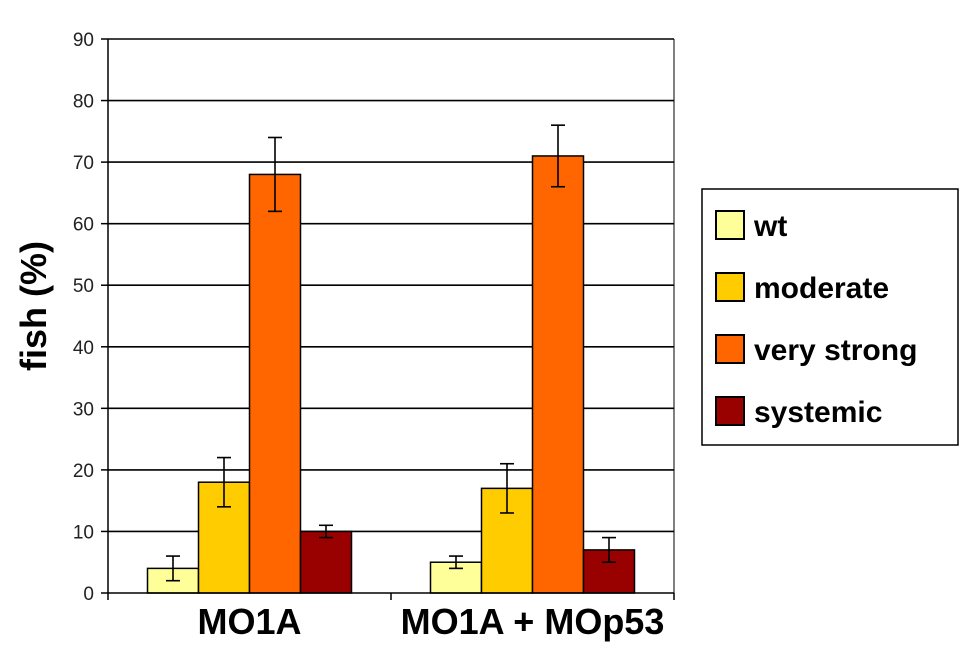 This screenshot has width=980, height=661. Describe the element at coordinates (730, 411) in the screenshot. I see `legend-swatch-systemic` at that location.